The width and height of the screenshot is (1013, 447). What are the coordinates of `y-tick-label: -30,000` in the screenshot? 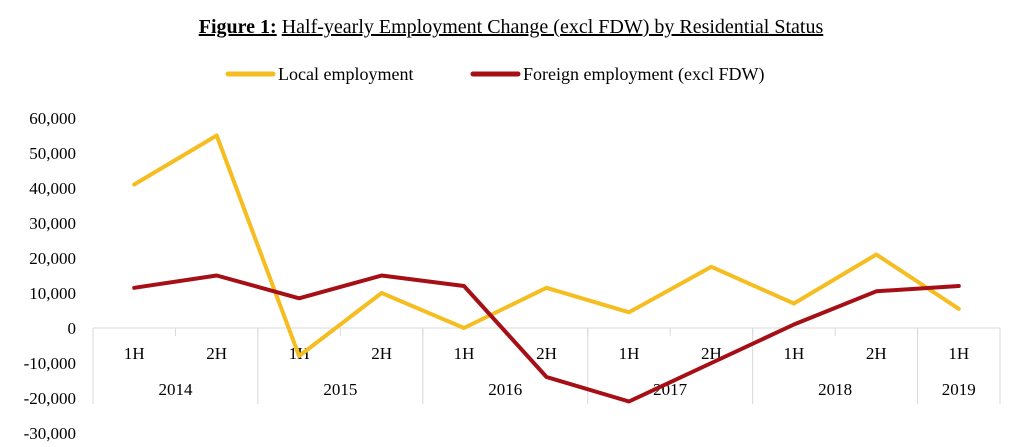 It's located at (50, 433).